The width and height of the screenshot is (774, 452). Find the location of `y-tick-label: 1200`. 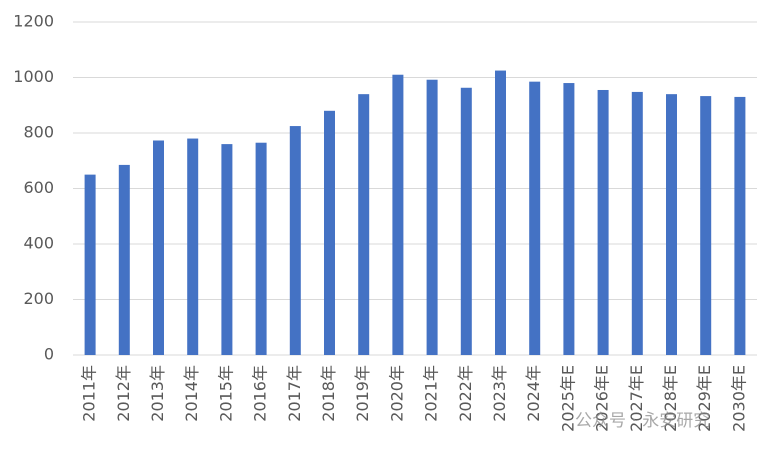

y-tick-label: 1200 is located at coordinates (33, 21).